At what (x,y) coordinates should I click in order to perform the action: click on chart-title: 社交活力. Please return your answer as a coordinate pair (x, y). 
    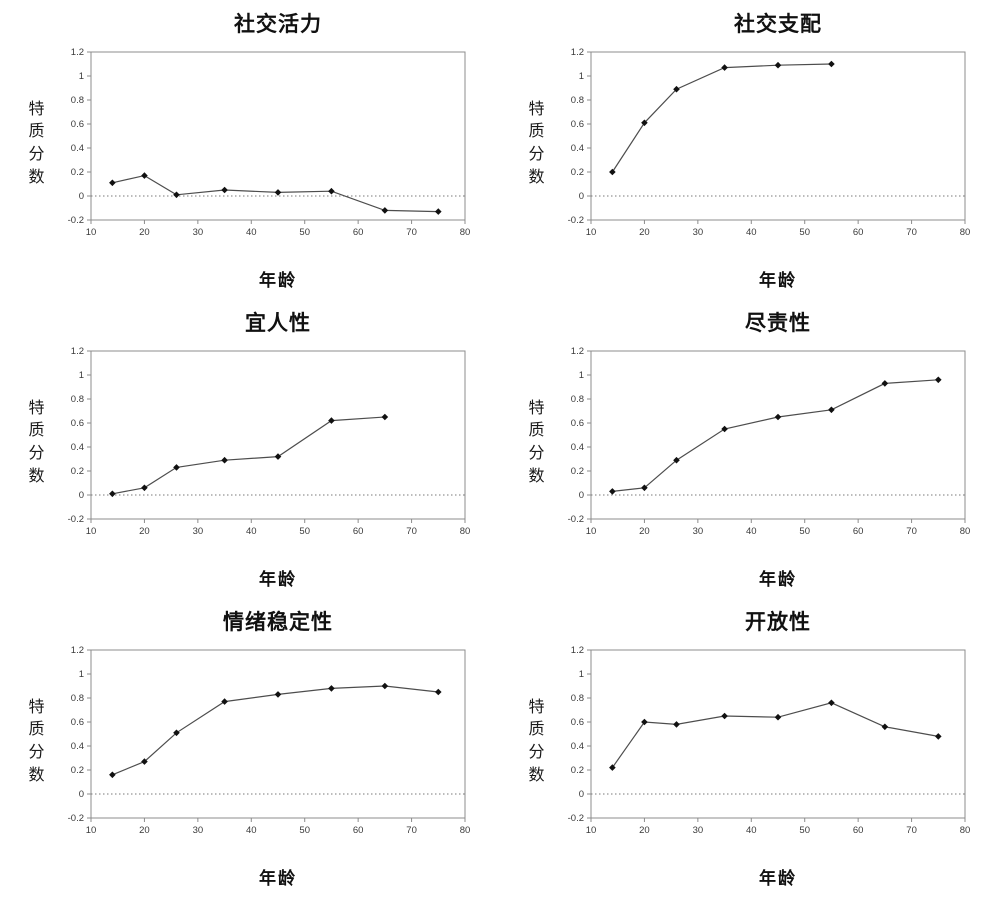
    Looking at the image, I should click on (278, 24).